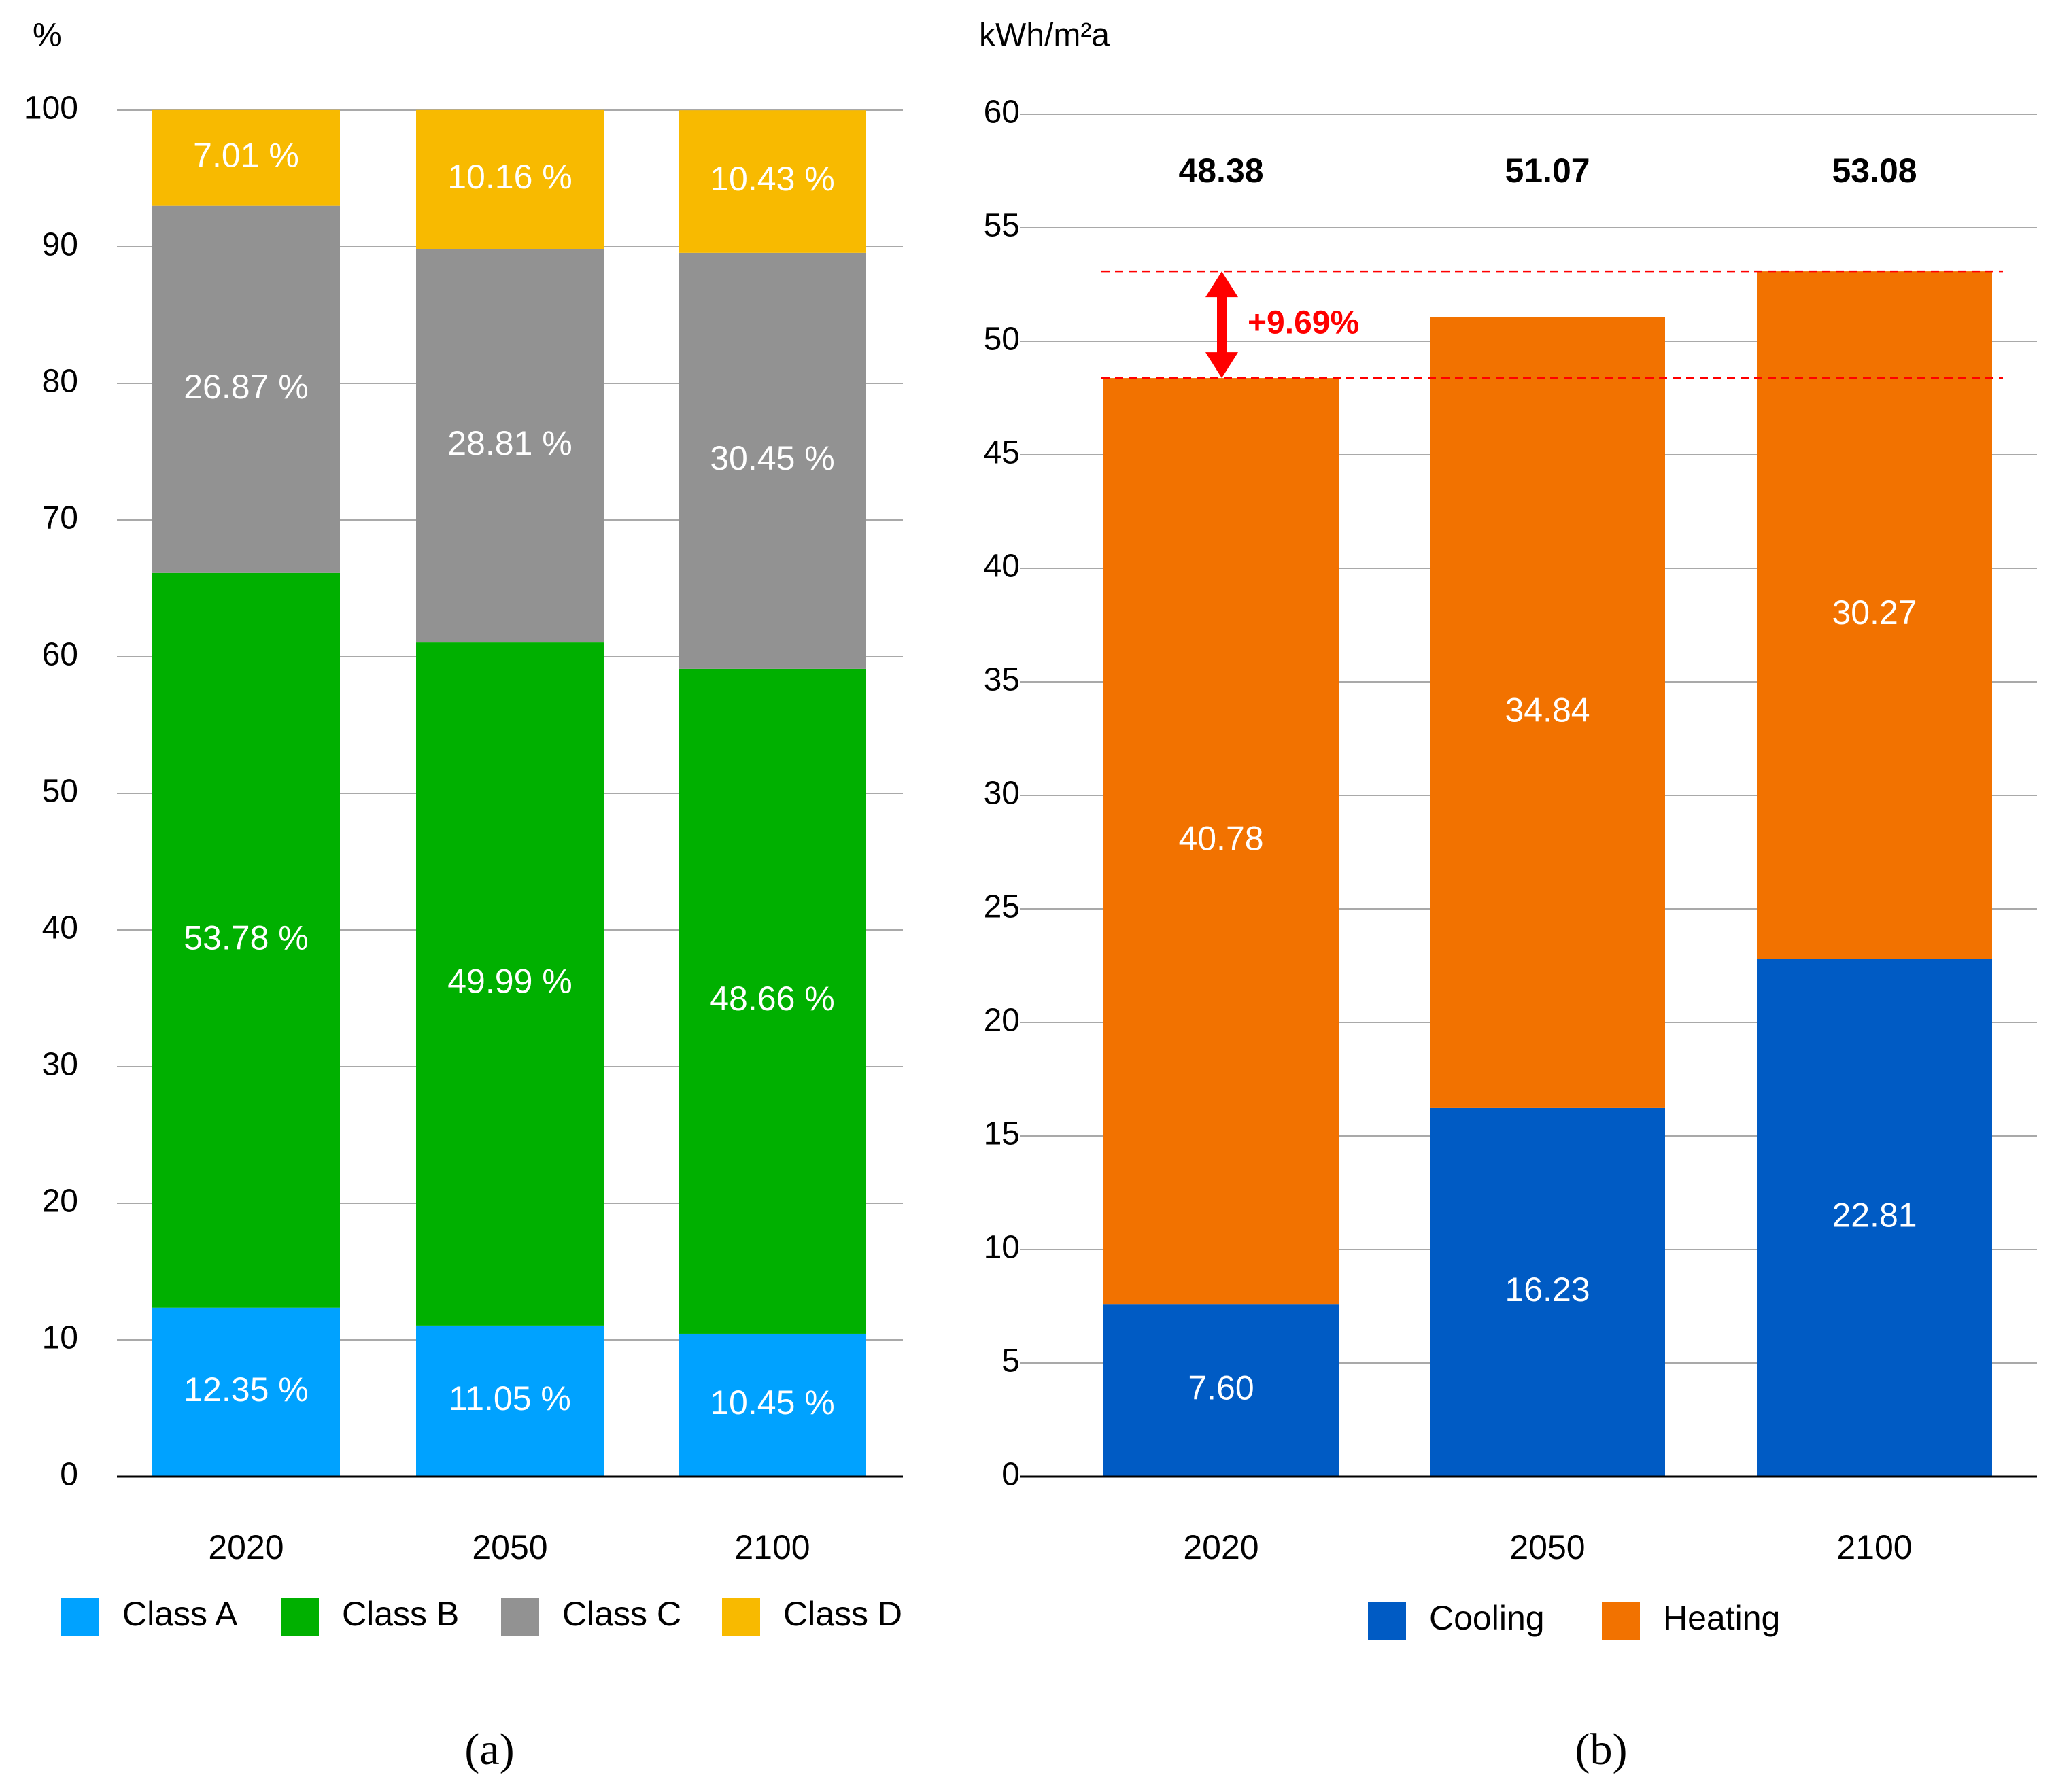 This screenshot has width=2056, height=1792. What do you see at coordinates (1303, 323) in the screenshot?
I see `annotation-label: +9.69%` at bounding box center [1303, 323].